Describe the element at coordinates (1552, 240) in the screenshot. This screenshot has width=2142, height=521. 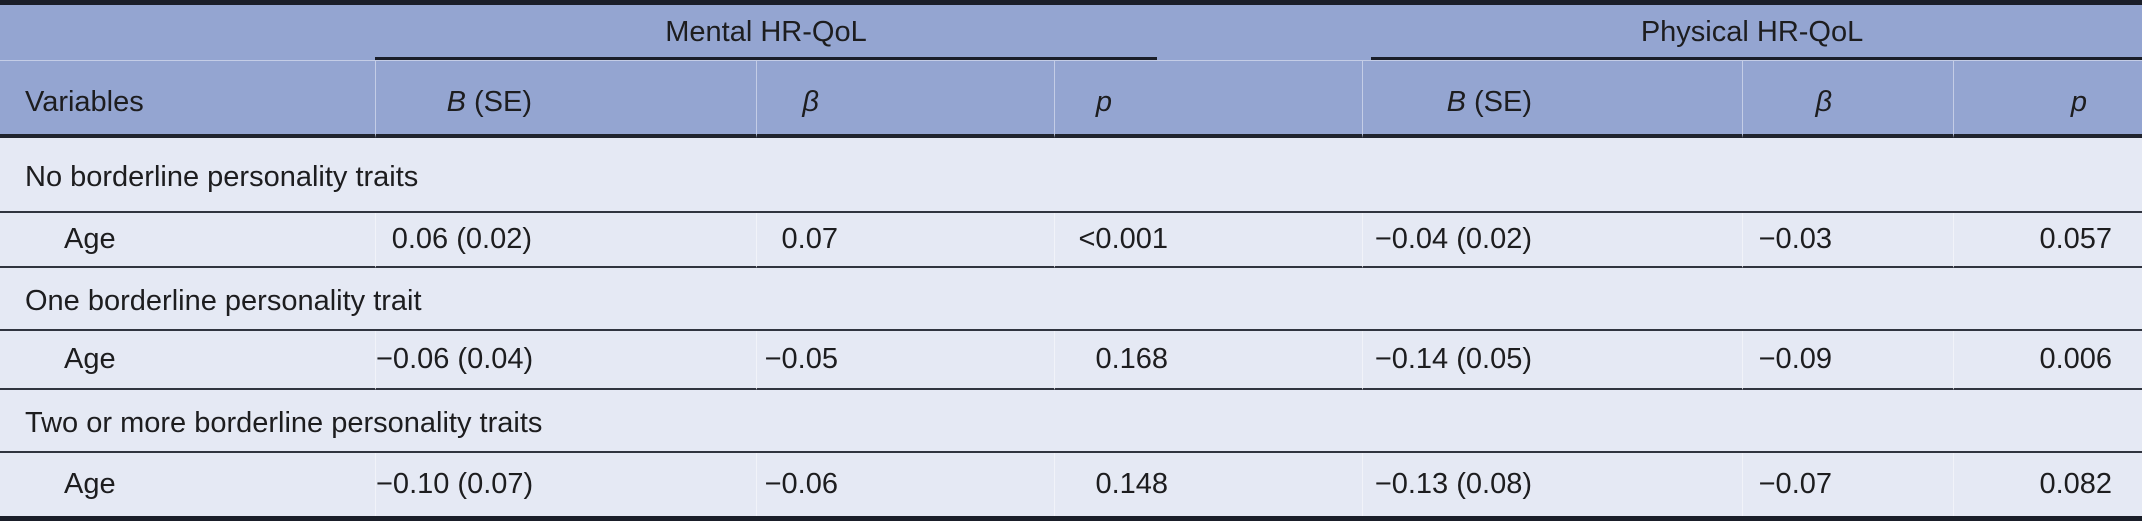
I see `cell-physical-b-se: −0.04 (0.02)` at that location.